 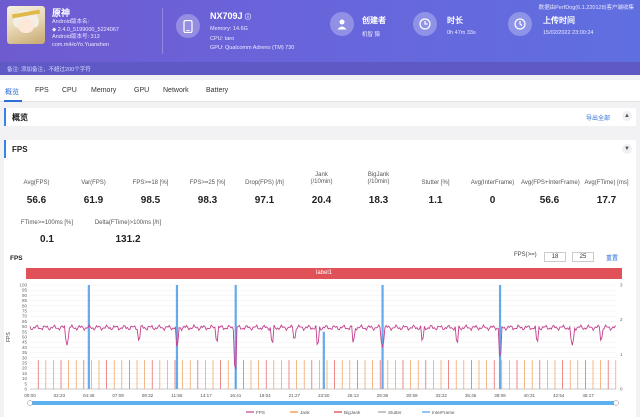 What do you see at coordinates (324, 395) in the screenshot?
I see `x-tick-label: 23:50` at bounding box center [324, 395].